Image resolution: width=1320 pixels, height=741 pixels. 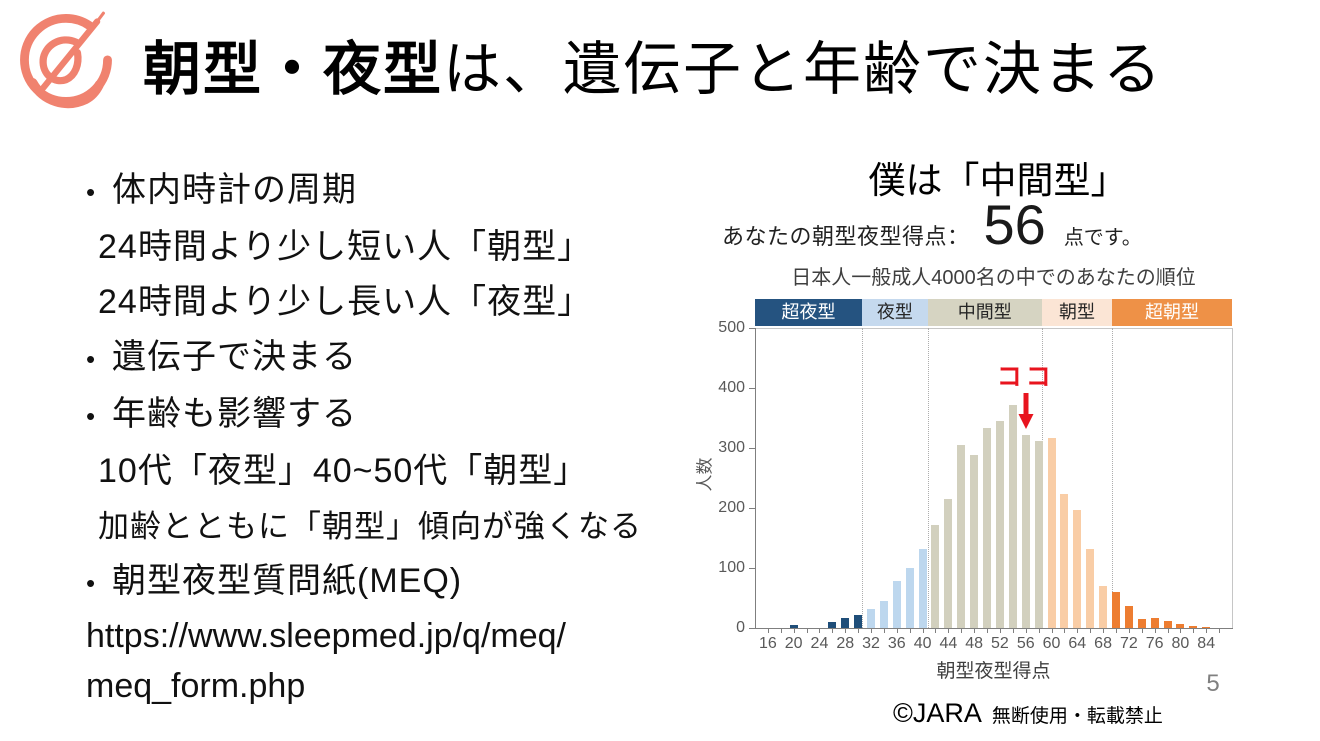 I want to click on title-bold-part: 朝型・夜型, so click(x=293, y=69).